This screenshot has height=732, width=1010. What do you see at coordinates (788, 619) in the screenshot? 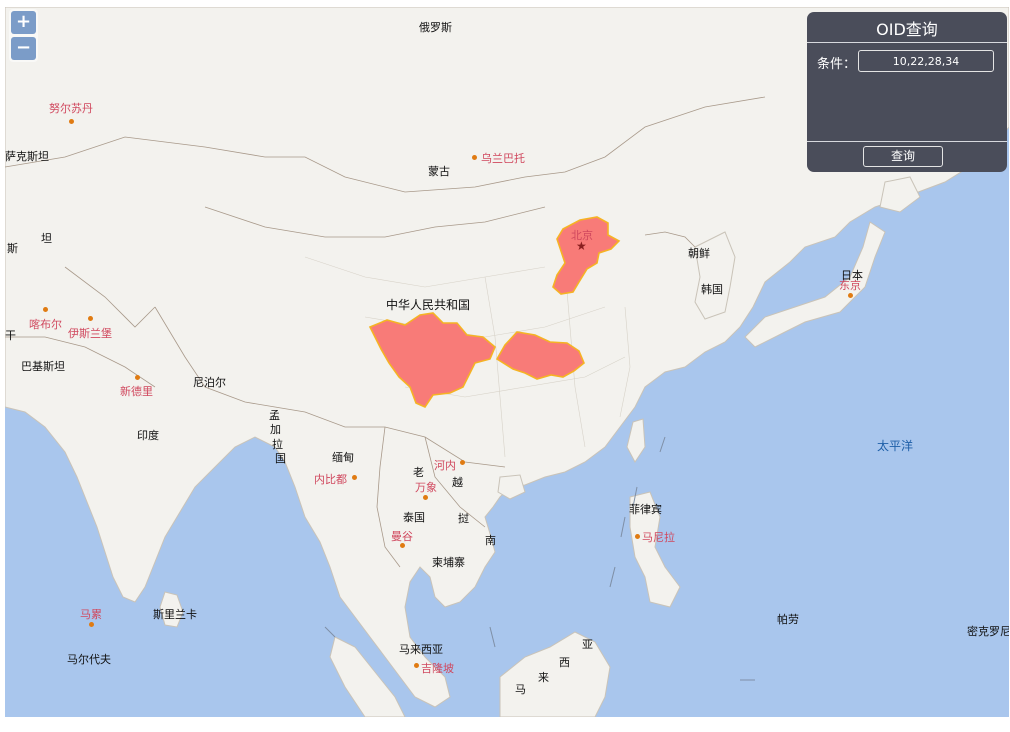
I see `label-palau: 帕劳` at bounding box center [788, 619].